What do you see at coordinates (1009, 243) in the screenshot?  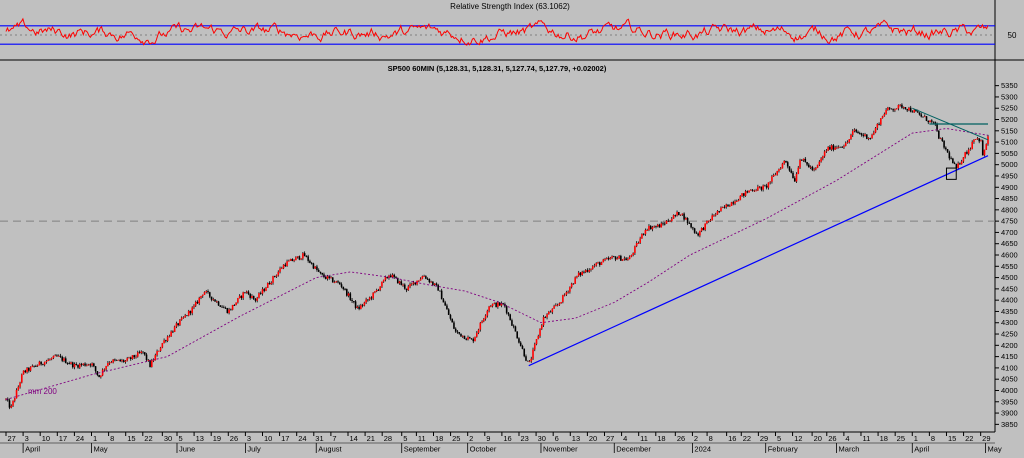 I see `price-tick-label: 4650` at bounding box center [1009, 243].